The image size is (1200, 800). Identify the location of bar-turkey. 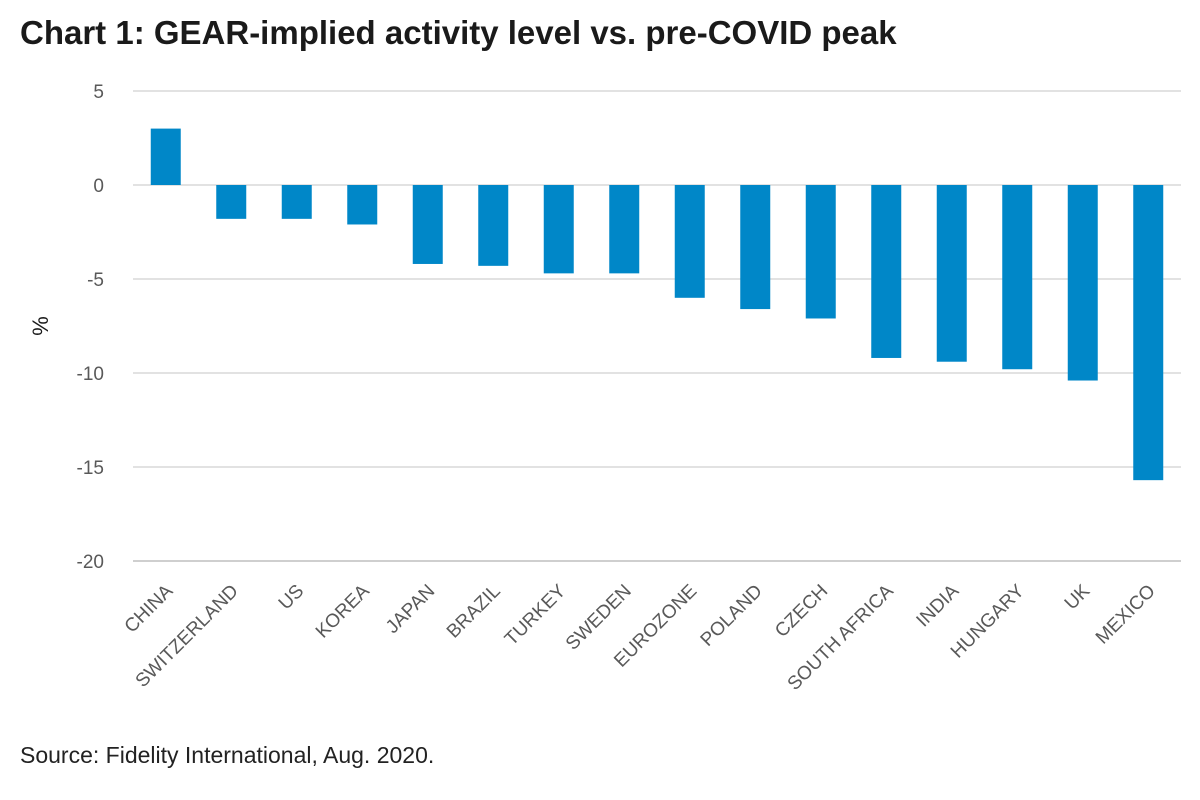
(558, 229).